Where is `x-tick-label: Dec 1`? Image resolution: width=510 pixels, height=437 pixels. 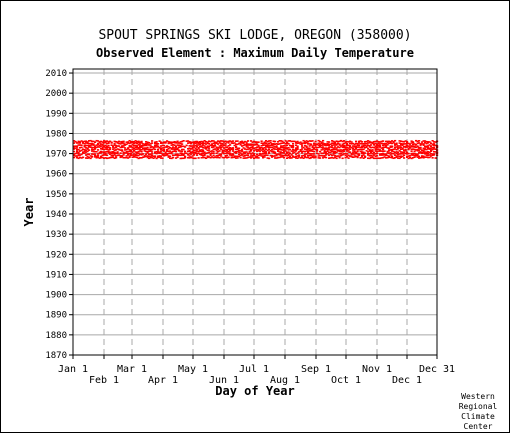
x-tick-label: Dec 1 is located at coordinates (407, 380).